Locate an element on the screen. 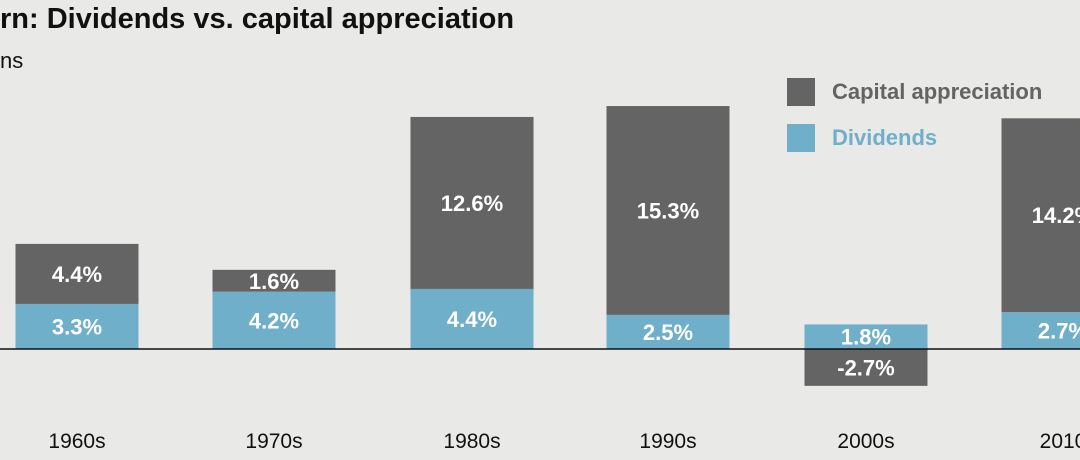  legend-swatch-capital-appreciation is located at coordinates (801, 92).